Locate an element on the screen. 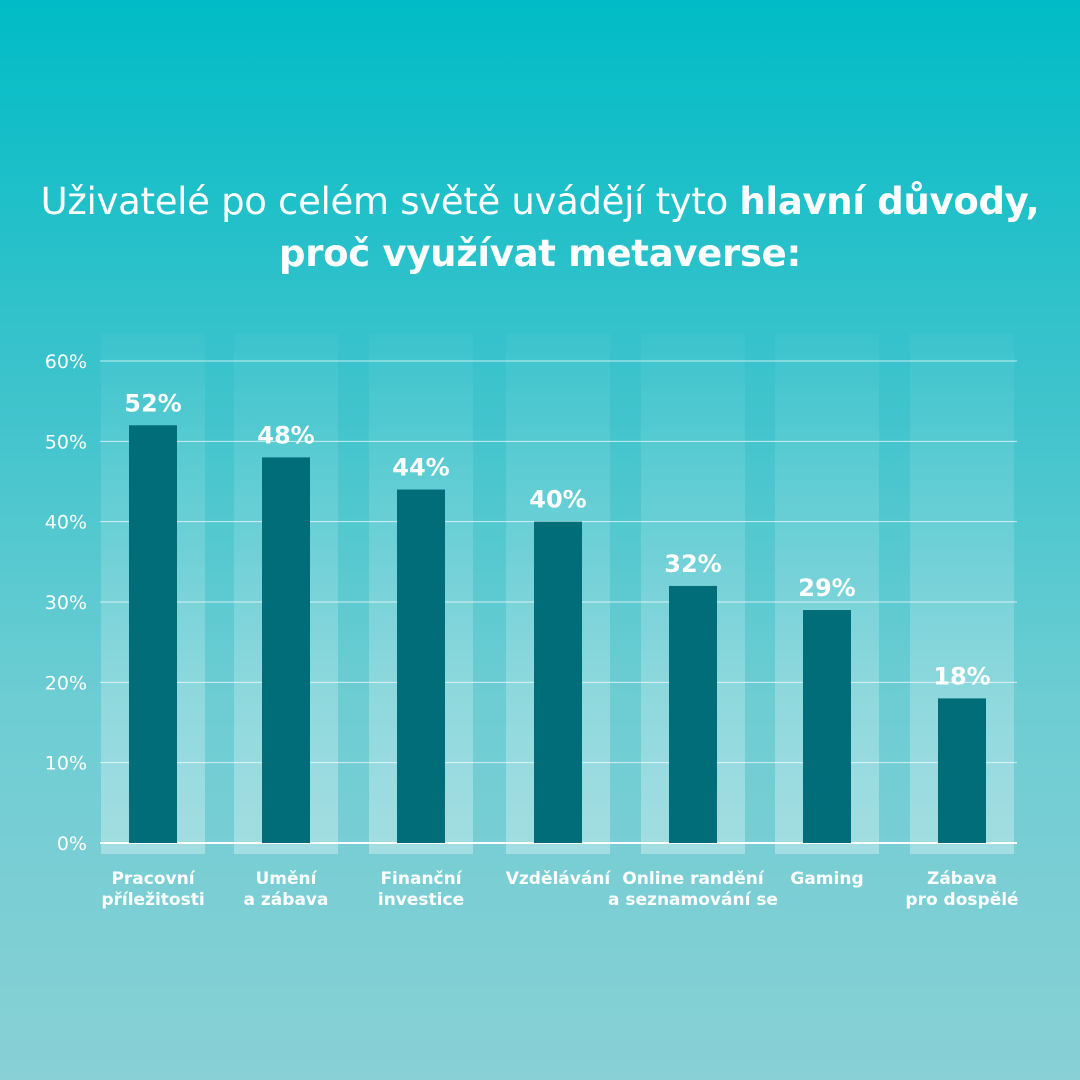 Image resolution: width=1080 pixels, height=1080 pixels. y-tick-label: 60% is located at coordinates (66, 362).